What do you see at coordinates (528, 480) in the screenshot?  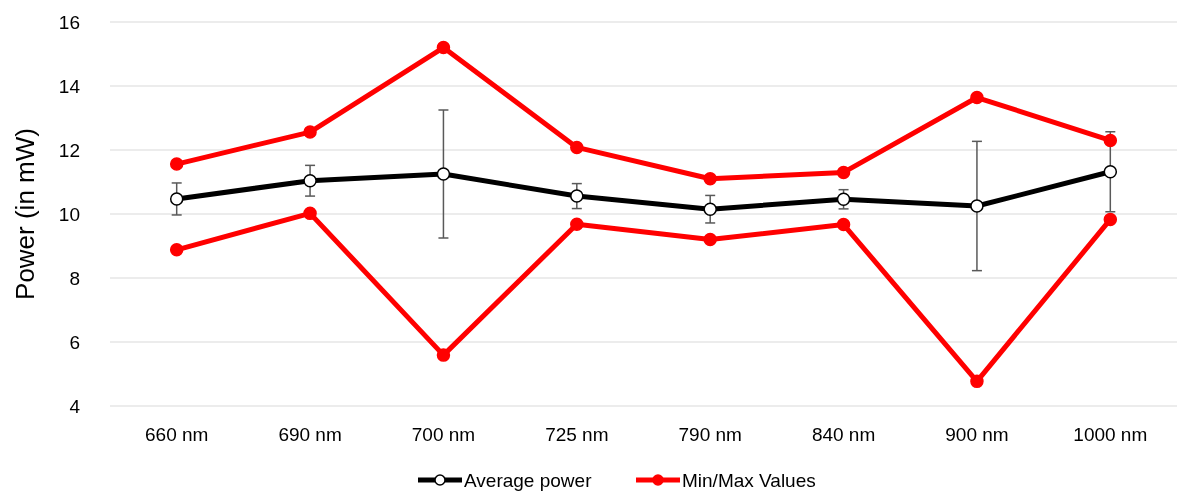 I see `legend-label: Average power` at bounding box center [528, 480].